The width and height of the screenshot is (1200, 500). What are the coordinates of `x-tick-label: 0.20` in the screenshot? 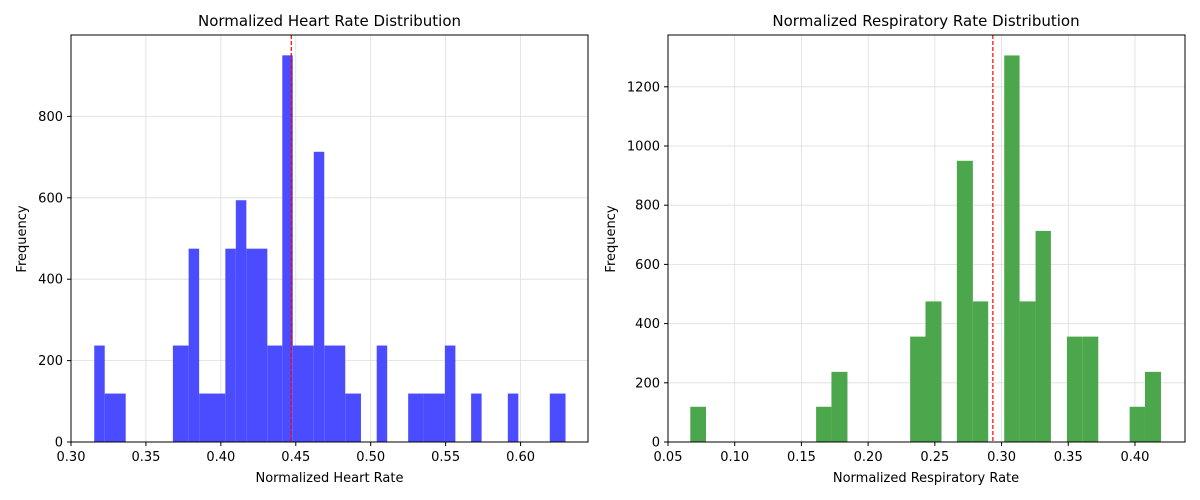 It's located at (868, 457).